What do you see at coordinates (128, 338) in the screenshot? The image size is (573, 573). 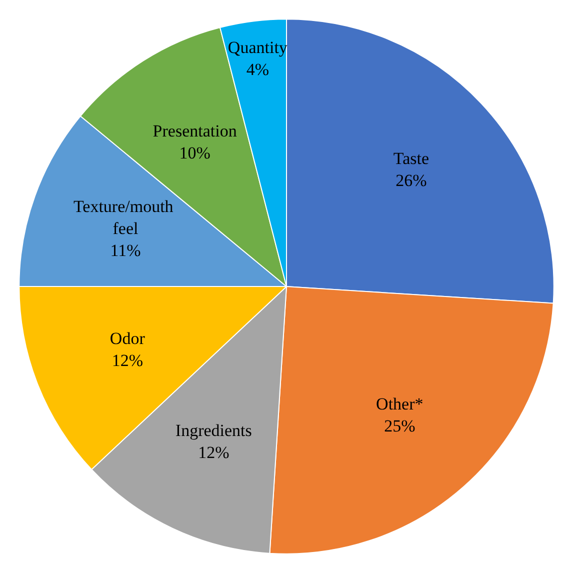 I see `slice-label: Odor` at bounding box center [128, 338].